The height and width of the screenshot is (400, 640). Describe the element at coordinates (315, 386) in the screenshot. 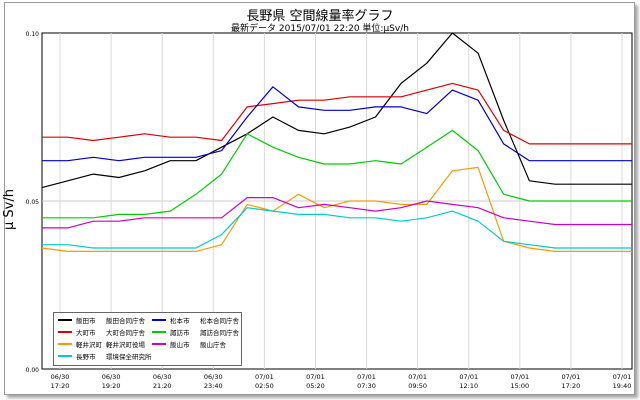

I see `x-tick-time: 05:20` at that location.